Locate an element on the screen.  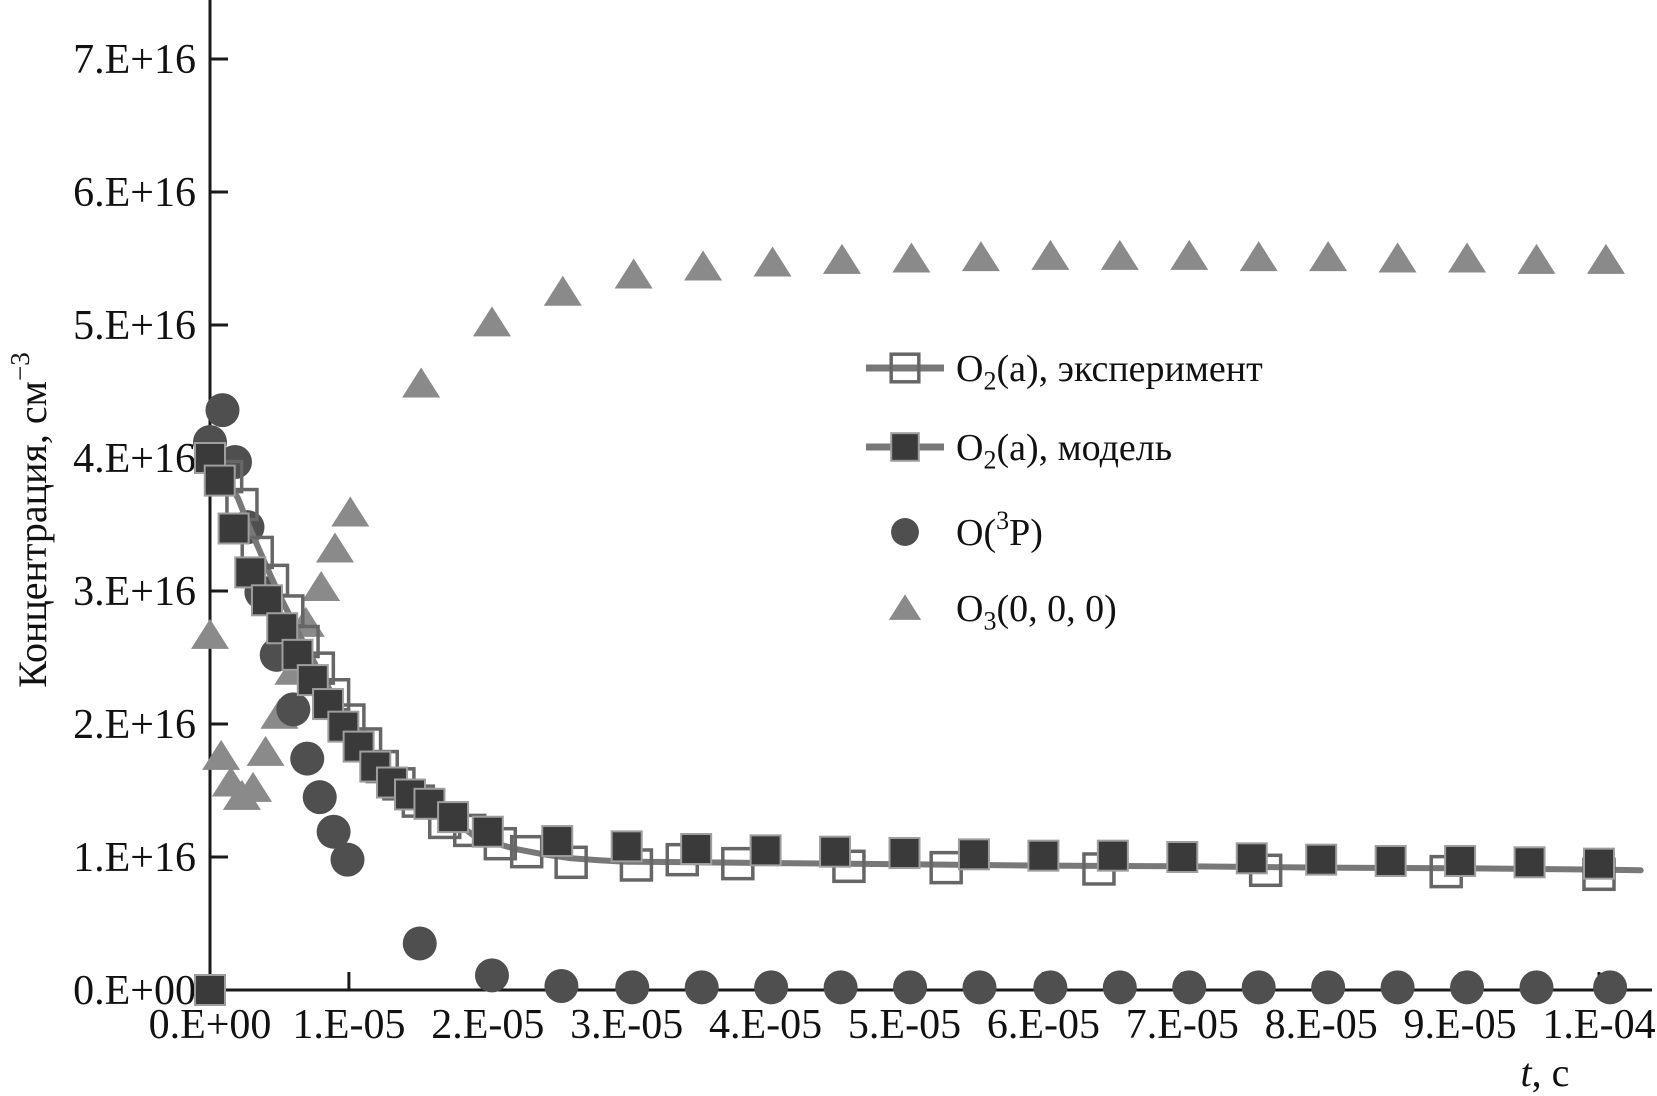
x-tick-label: 1.E-05 is located at coordinates (348, 1025).